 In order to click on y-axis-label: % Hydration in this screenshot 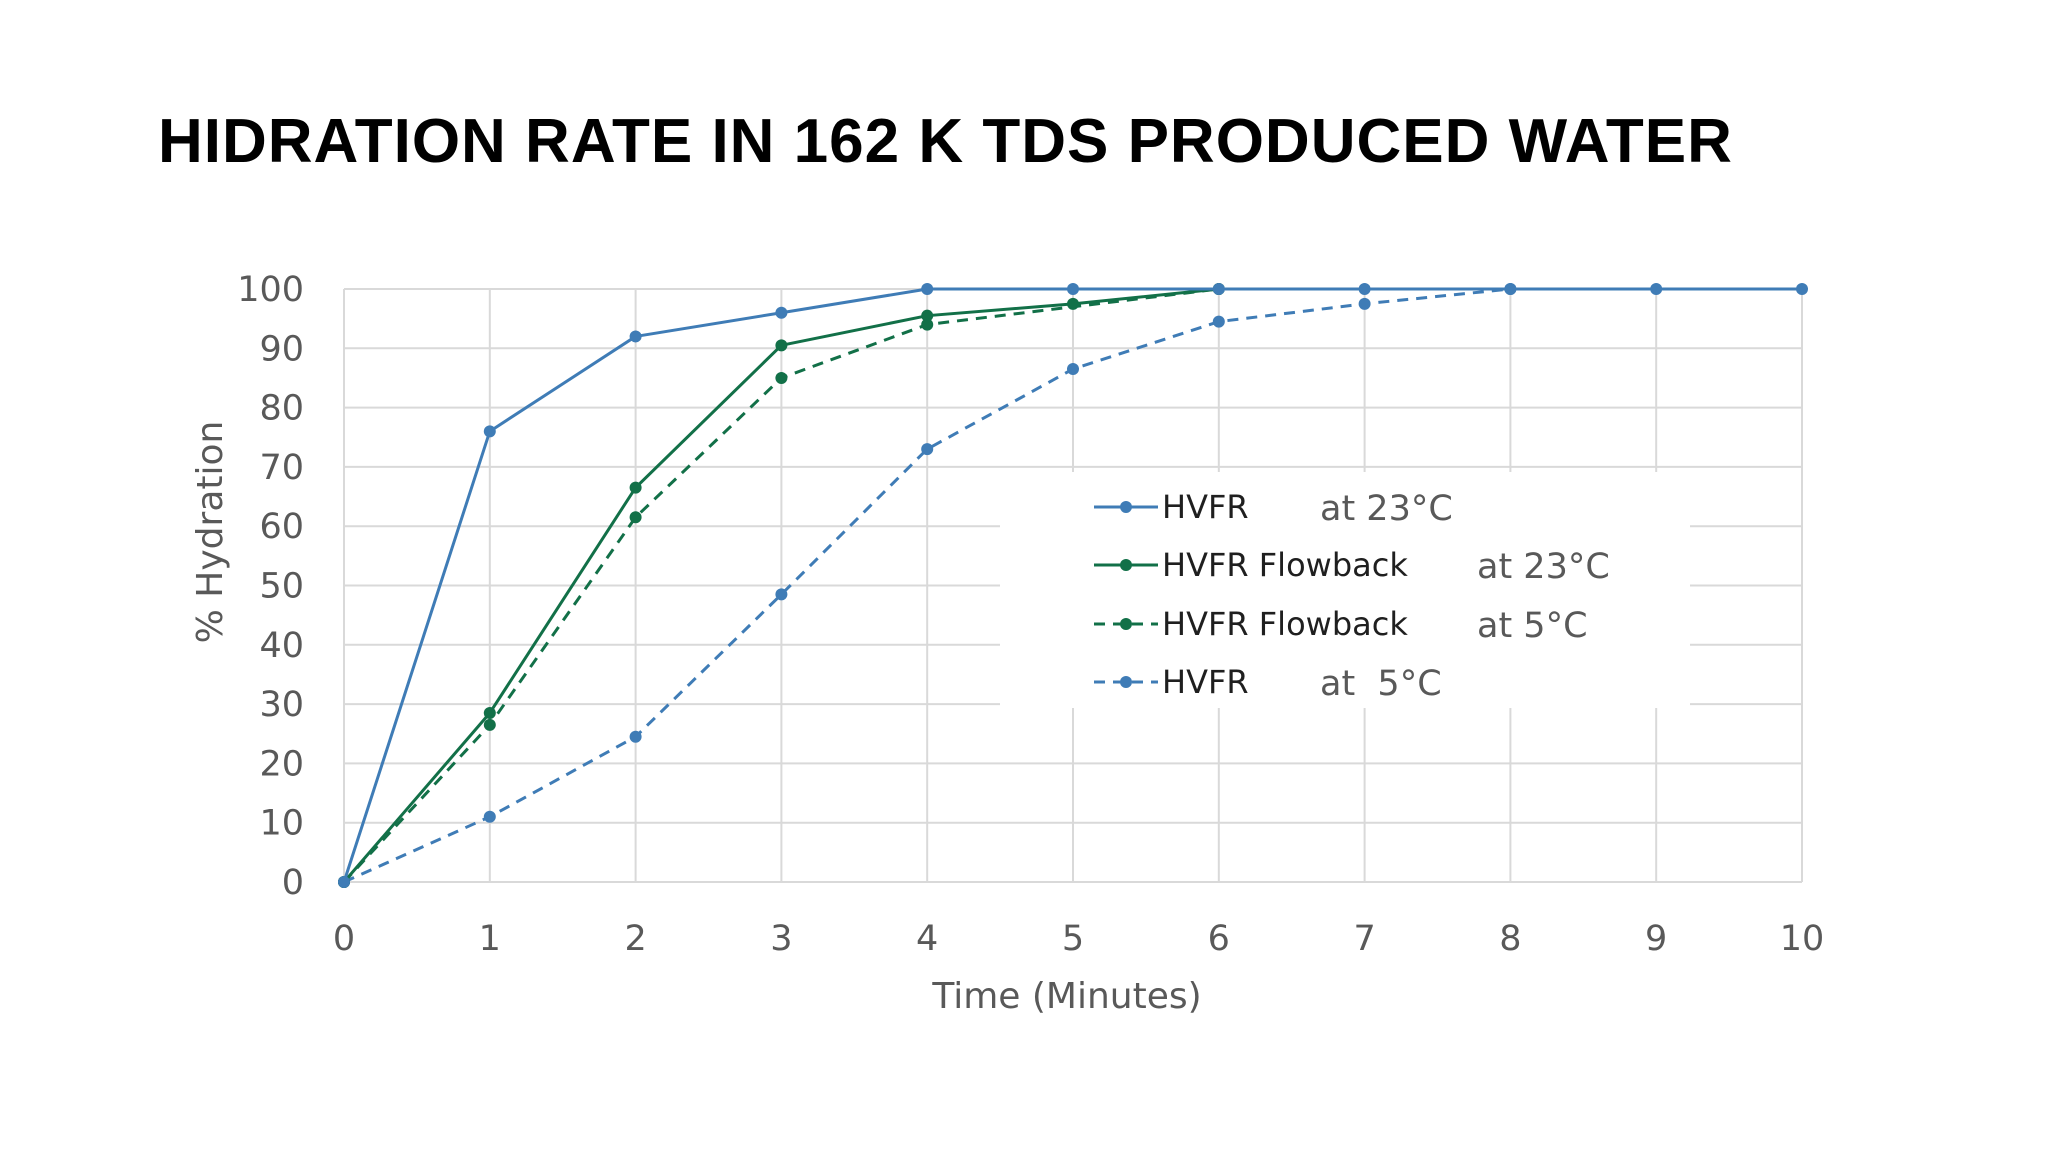, I will do `click(210, 532)`.